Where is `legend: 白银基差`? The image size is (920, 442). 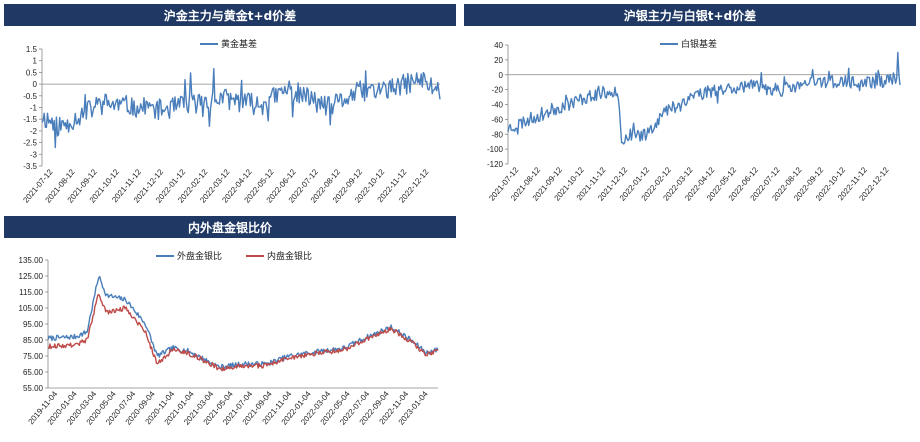 legend: 白银基差 is located at coordinates (688, 44).